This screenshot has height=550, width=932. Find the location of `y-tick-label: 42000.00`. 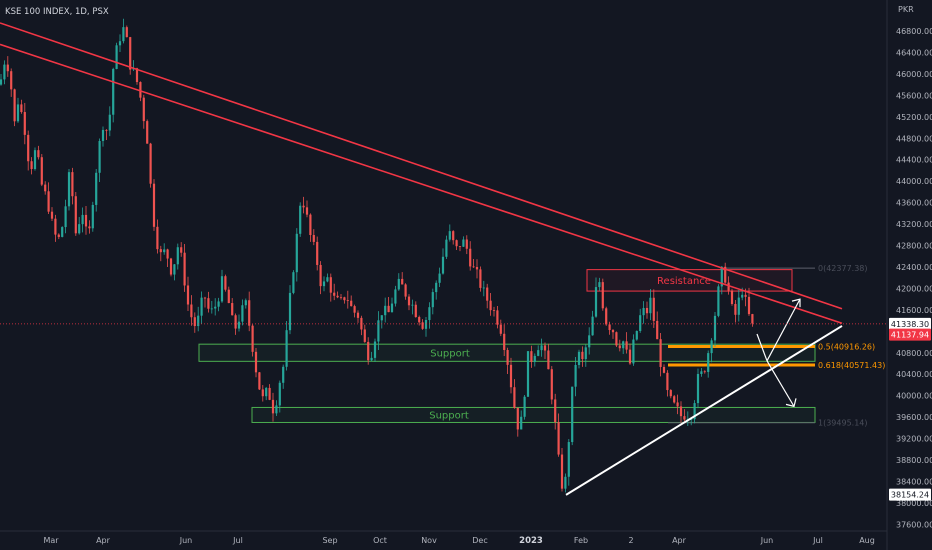

y-tick-label: 42000.00 is located at coordinates (914, 288).